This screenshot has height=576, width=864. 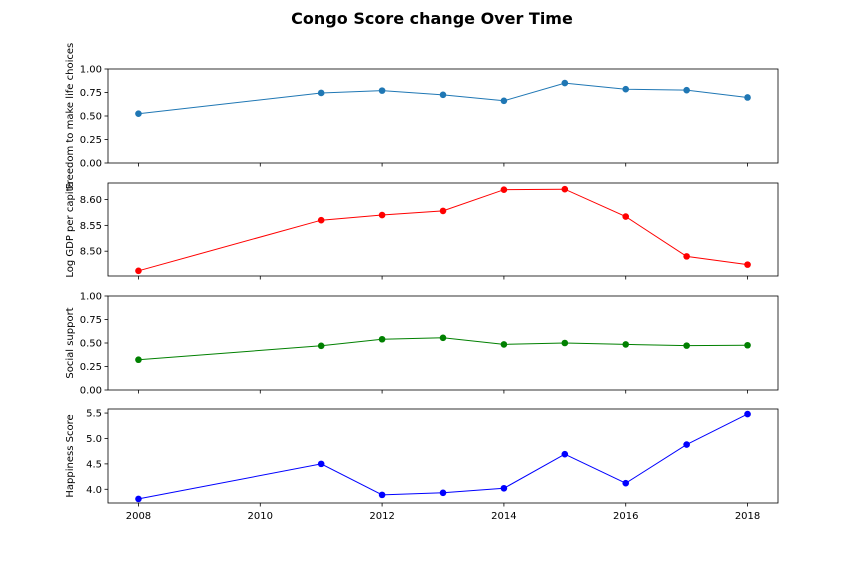 I want to click on panel-0-ytick-label: 0.25, so click(x=91, y=140).